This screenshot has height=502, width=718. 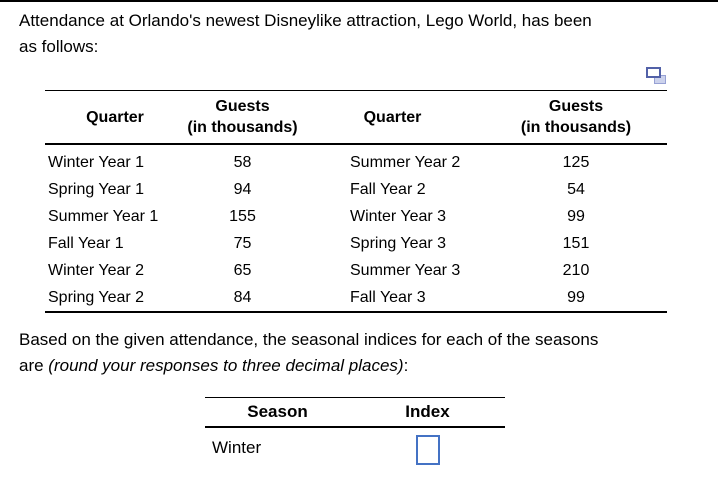 I want to click on guests-cell: 155, so click(x=242, y=216).